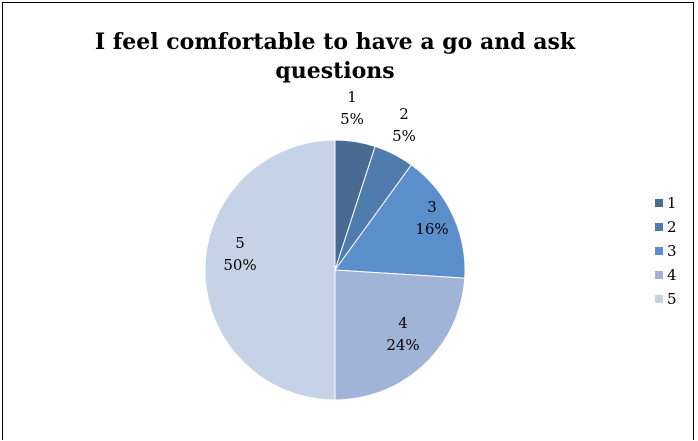 The width and height of the screenshot is (698, 441). I want to click on legend-label-5: 5, so click(672, 299).